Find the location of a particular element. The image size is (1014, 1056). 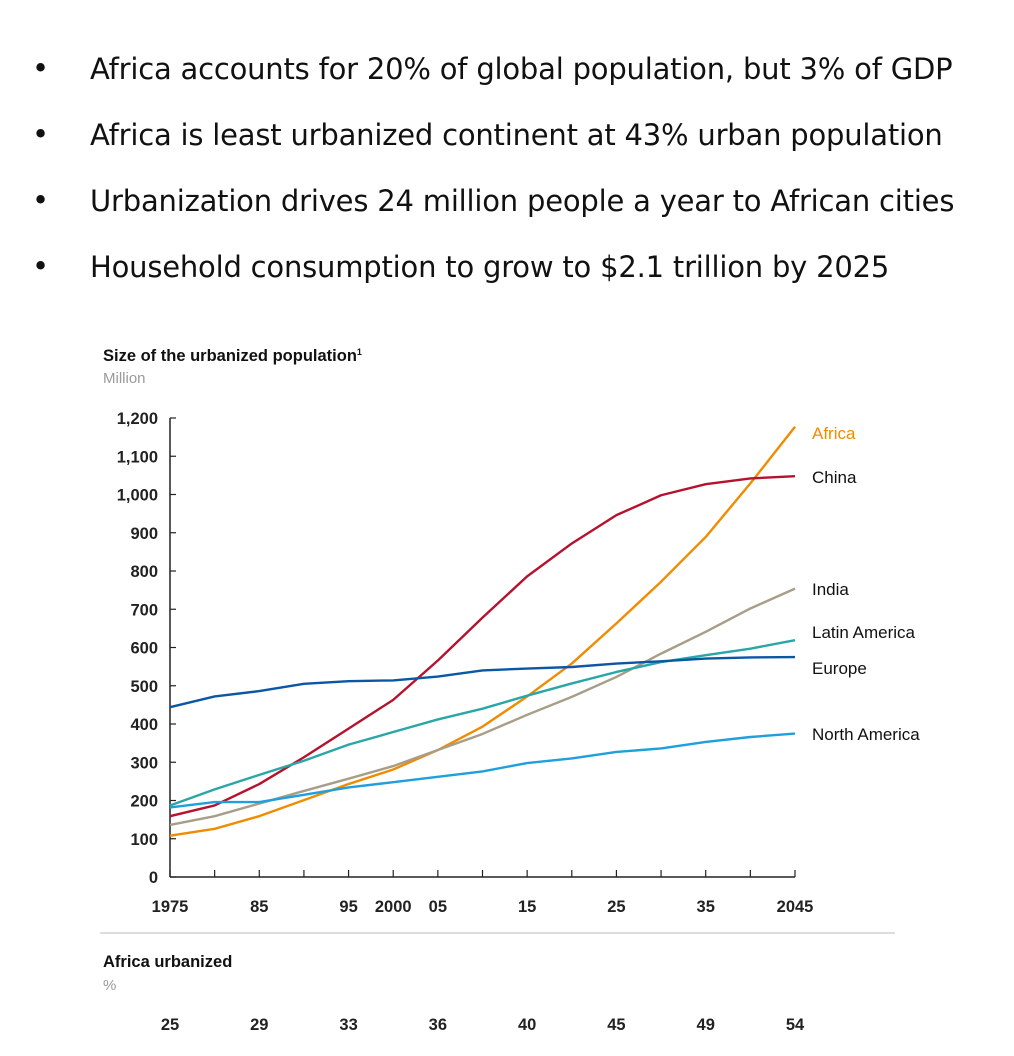

y-tick-label: 1,100 is located at coordinates (137, 457).